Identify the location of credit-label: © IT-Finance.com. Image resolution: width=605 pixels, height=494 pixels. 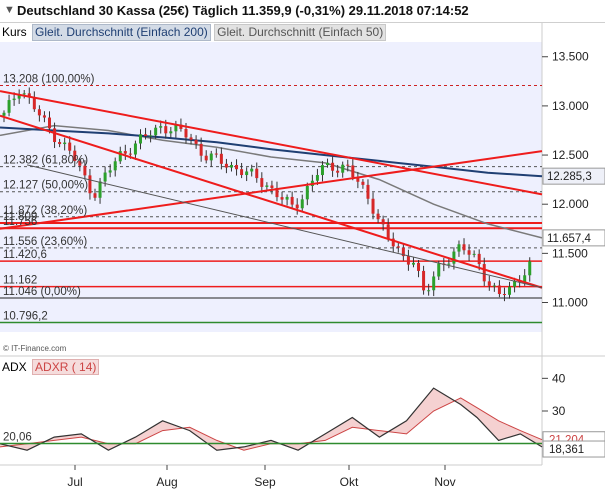
(35, 348).